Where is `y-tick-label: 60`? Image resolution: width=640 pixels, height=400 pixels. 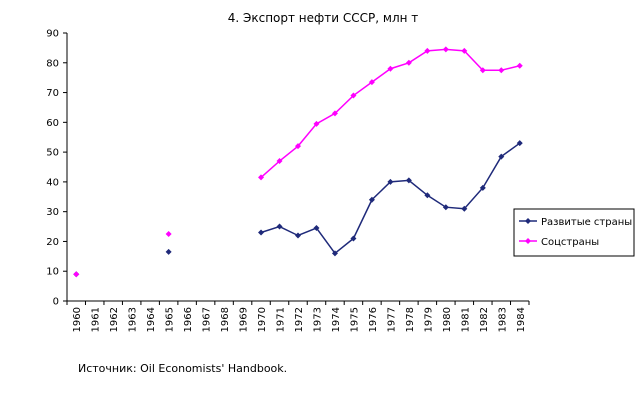
y-tick-label: 60 is located at coordinates (52, 123).